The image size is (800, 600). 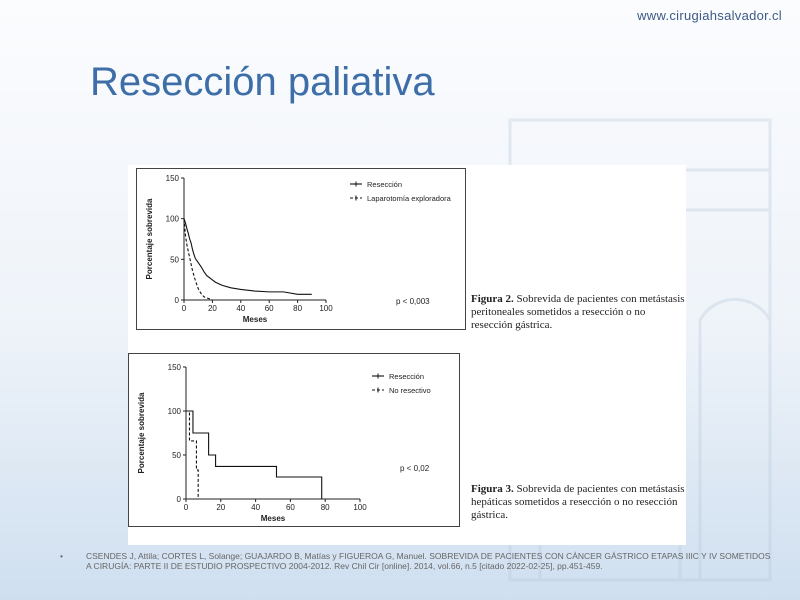 What do you see at coordinates (709, 15) in the screenshot?
I see `site-url: www.cirugiahsalvador.cl` at bounding box center [709, 15].